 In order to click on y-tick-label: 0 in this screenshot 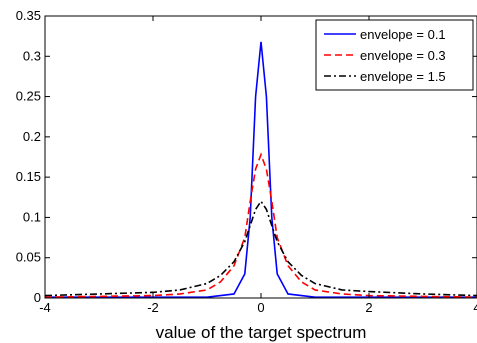, I will do `click(37, 297)`.